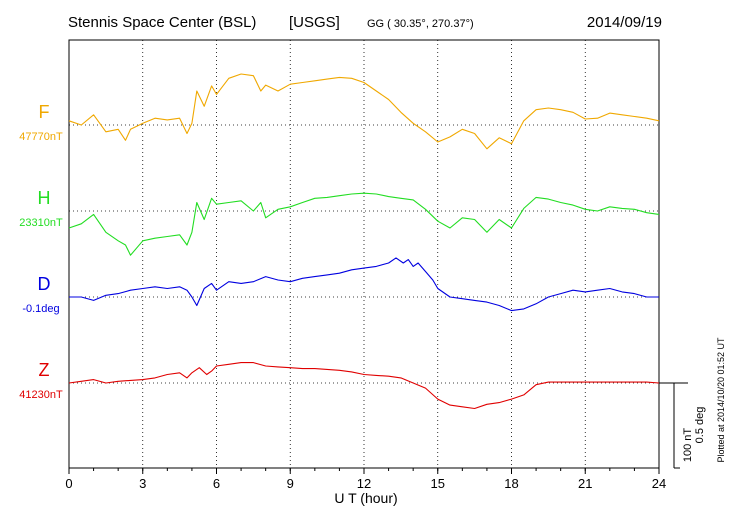 This screenshot has width=730, height=520. What do you see at coordinates (44, 112) in the screenshot?
I see `series-name-f: F` at bounding box center [44, 112].